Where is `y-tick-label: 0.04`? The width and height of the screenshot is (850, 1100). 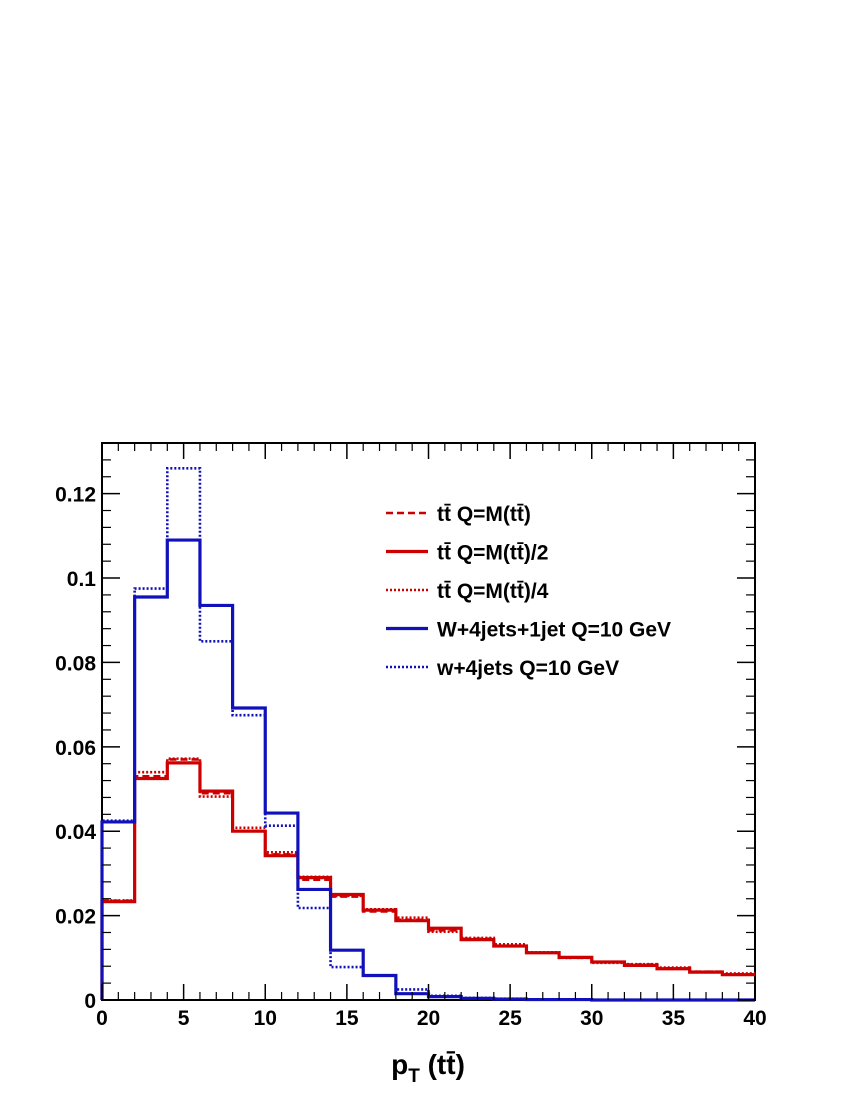
y-tick-label: 0.04 is located at coordinates (75, 832).